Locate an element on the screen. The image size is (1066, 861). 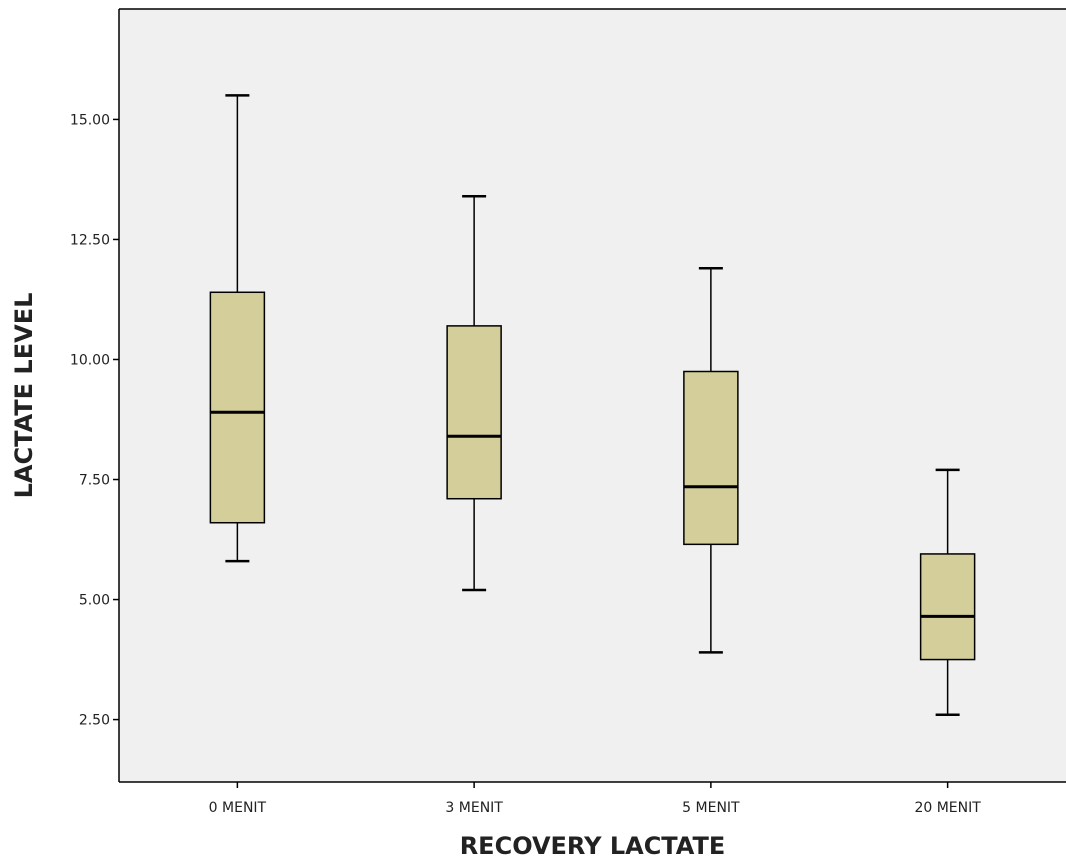
x-tick-label: 20 MENIT is located at coordinates (947, 808).